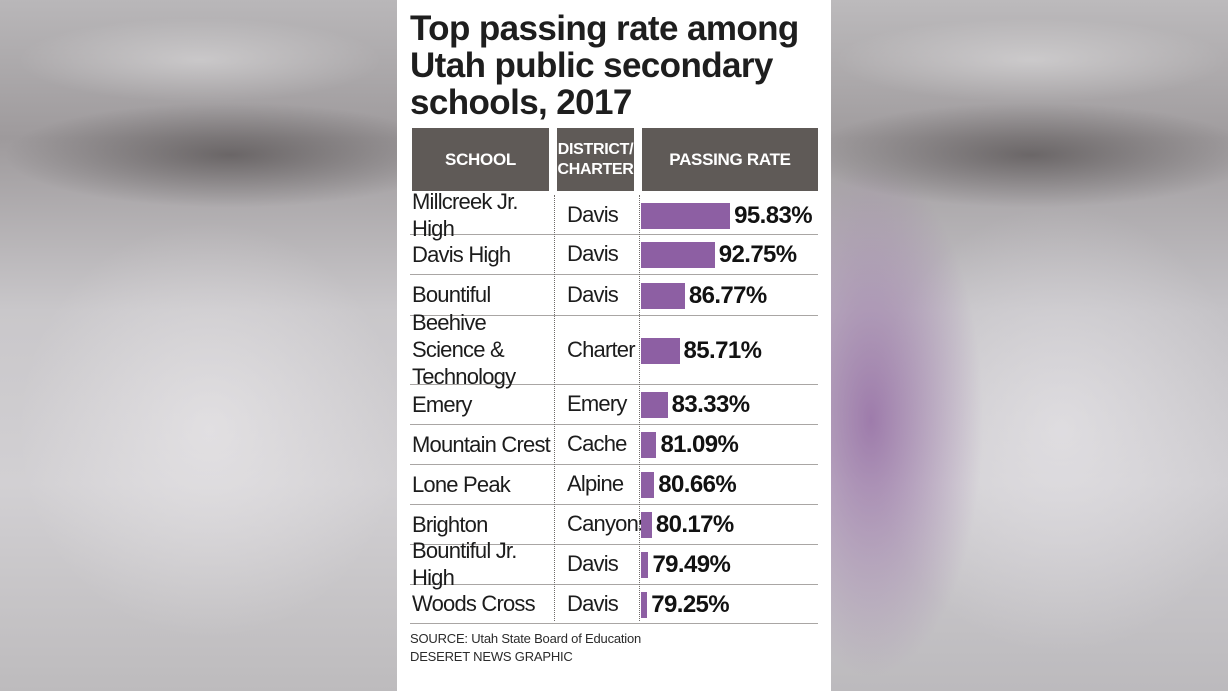  I want to click on table-row: Emery Emery, so click(614, 404).